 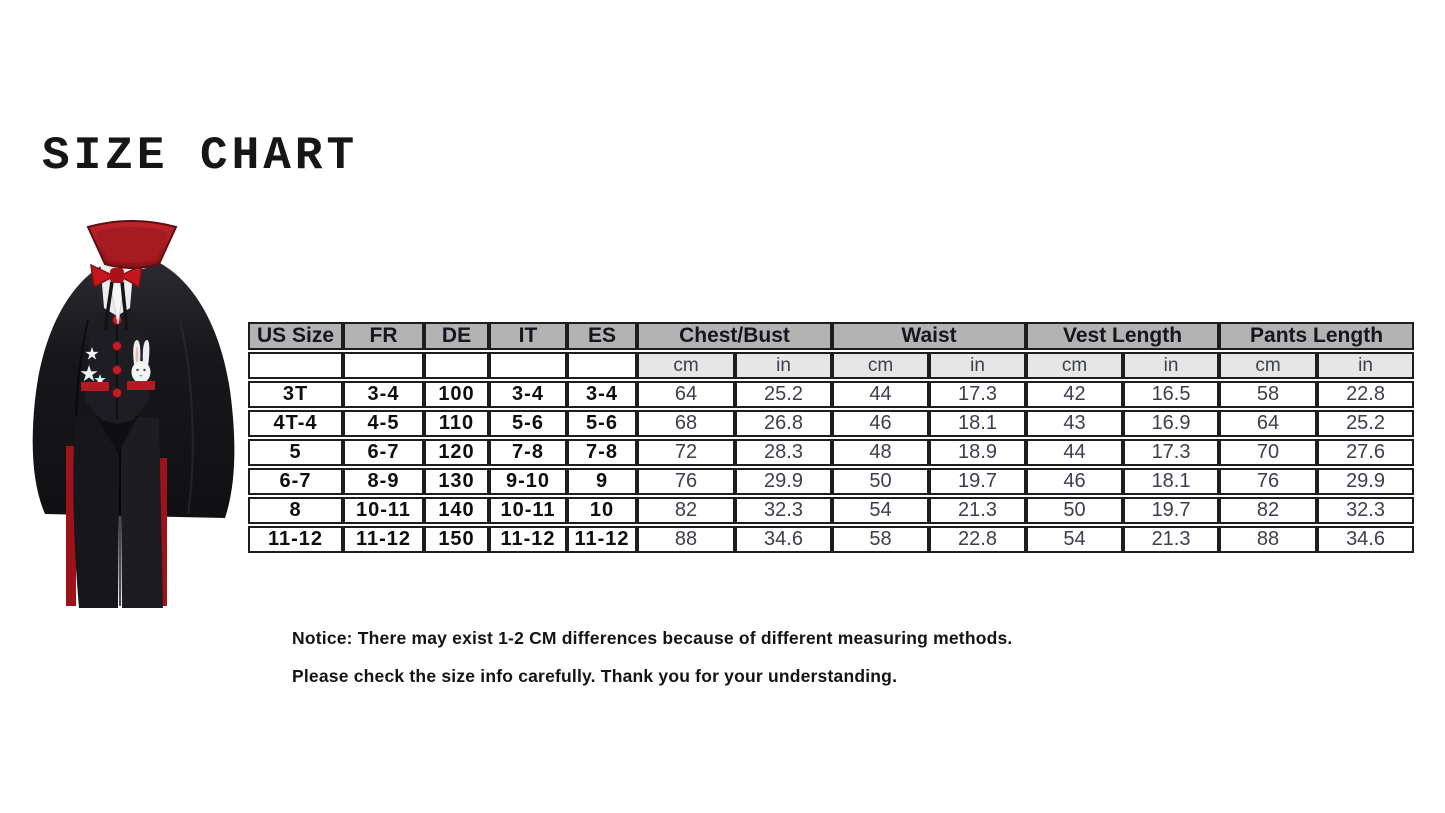 I want to click on costume-image, so click(x=133, y=414).